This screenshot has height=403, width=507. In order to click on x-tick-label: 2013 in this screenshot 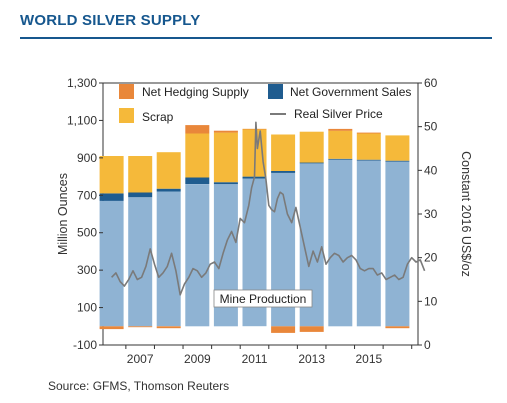, I will do `click(311, 359)`.